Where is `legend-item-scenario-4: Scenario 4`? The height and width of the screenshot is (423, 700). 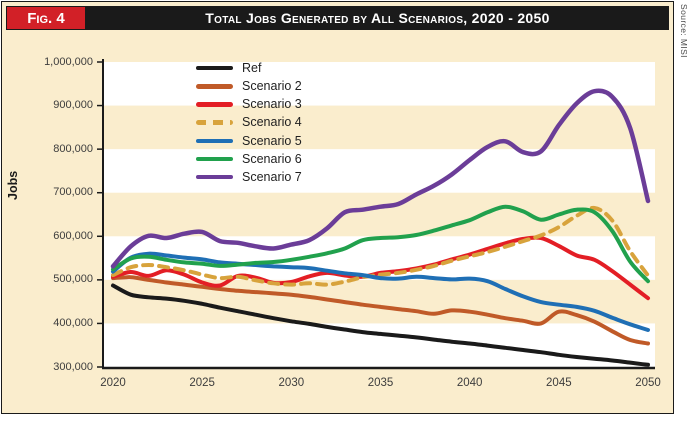
legend-item-scenario-4: Scenario 4 is located at coordinates (249, 123).